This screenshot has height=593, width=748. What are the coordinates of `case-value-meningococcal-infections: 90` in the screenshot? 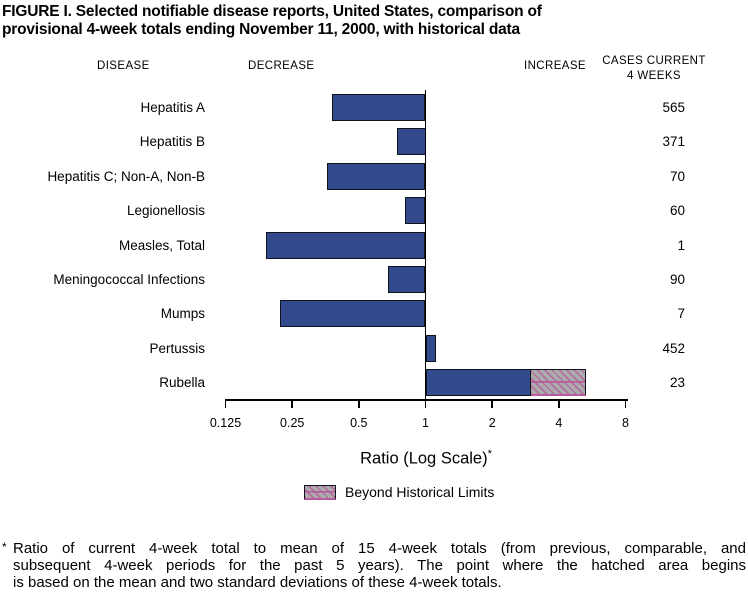 It's located at (677, 279).